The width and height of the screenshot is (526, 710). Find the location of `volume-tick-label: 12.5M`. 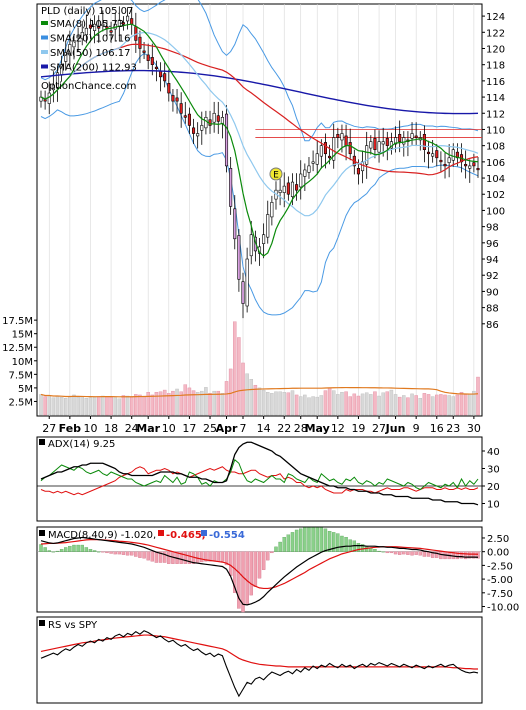

volume-tick-label: 12.5M is located at coordinates (17, 348).